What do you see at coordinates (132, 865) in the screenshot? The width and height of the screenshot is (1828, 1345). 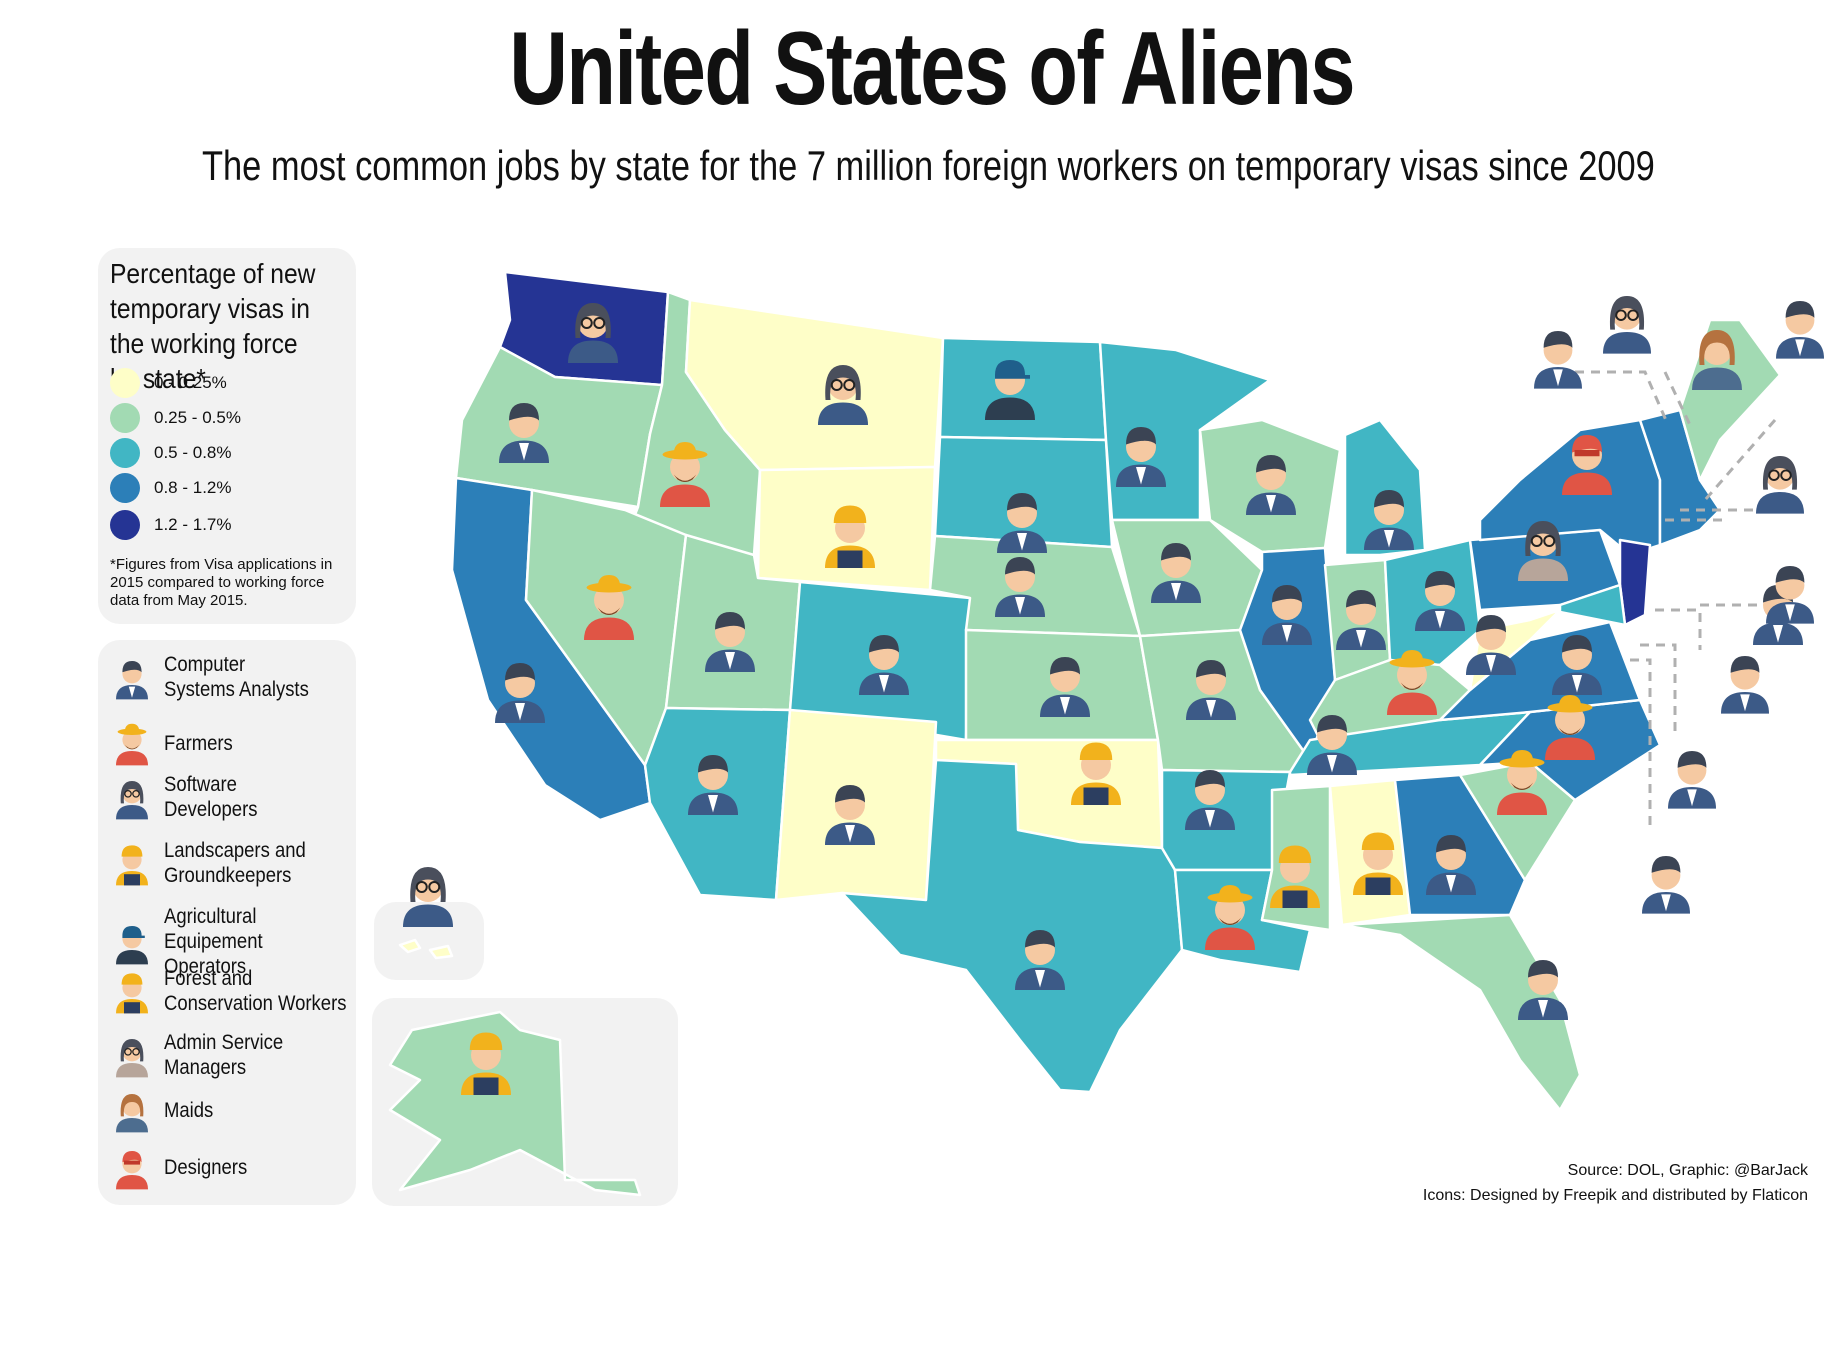 I see `woman-hardhat-icon` at bounding box center [132, 865].